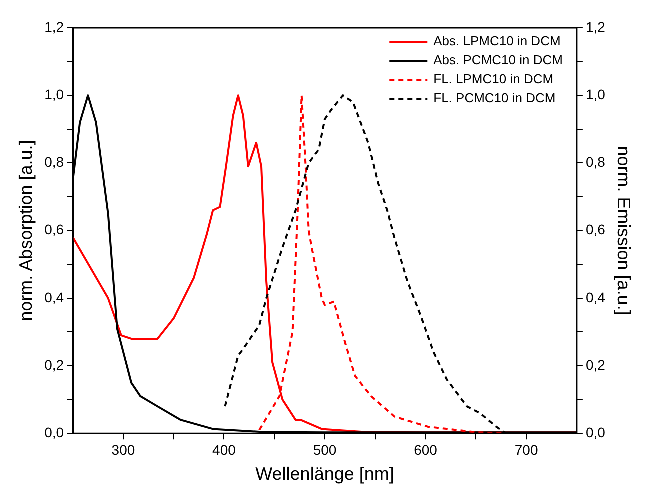  I want to click on legend-label: FL. LPMC10 in DCM, so click(494, 79).